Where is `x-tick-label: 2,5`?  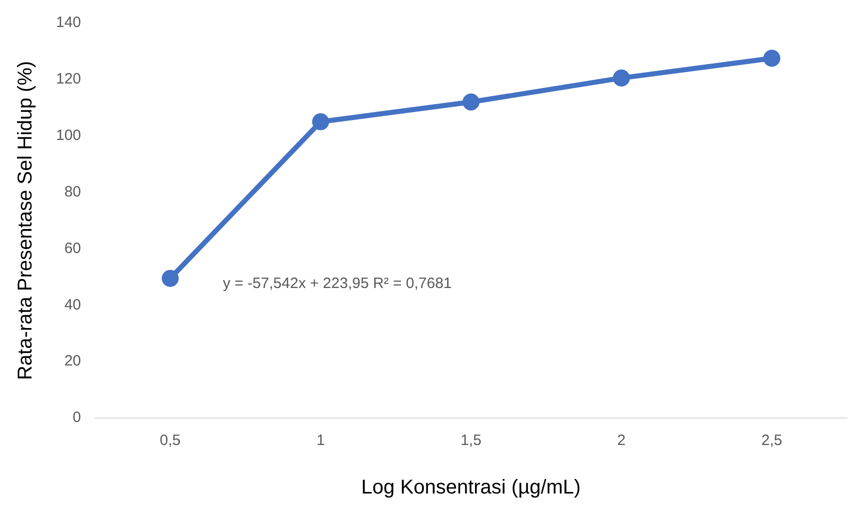 x-tick-label: 2,5 is located at coordinates (771, 441).